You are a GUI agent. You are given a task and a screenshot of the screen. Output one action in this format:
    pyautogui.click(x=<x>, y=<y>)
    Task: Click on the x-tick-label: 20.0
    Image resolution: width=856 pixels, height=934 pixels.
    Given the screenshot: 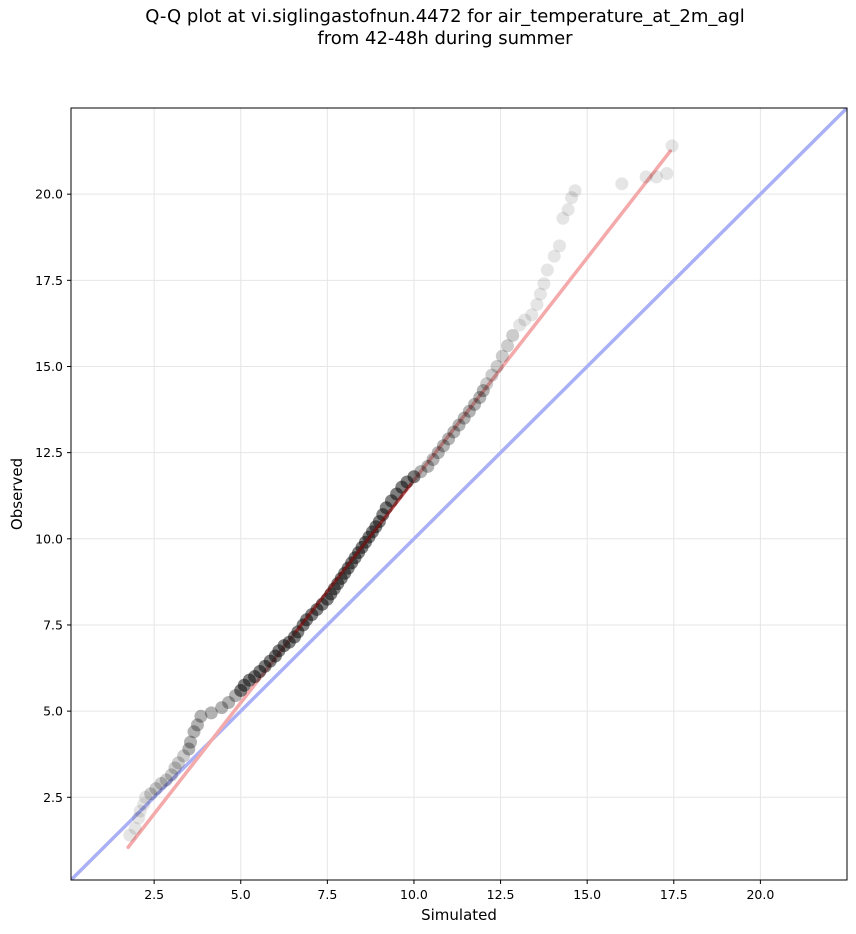 What is the action you would take?
    pyautogui.click(x=760, y=894)
    